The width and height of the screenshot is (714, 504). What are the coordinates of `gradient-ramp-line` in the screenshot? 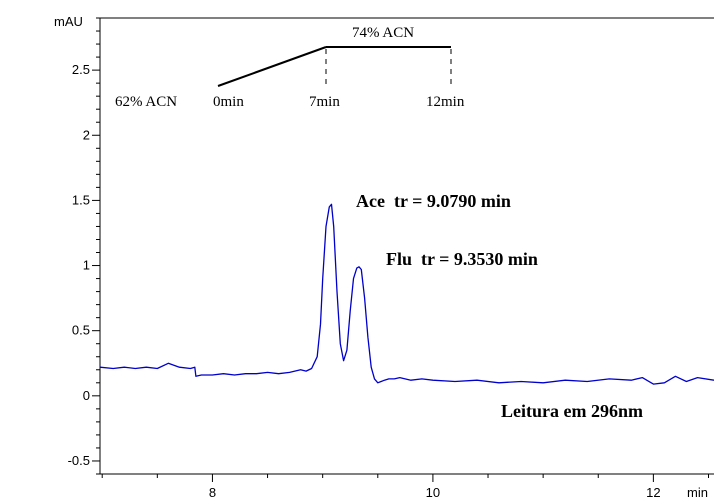 It's located at (272, 66).